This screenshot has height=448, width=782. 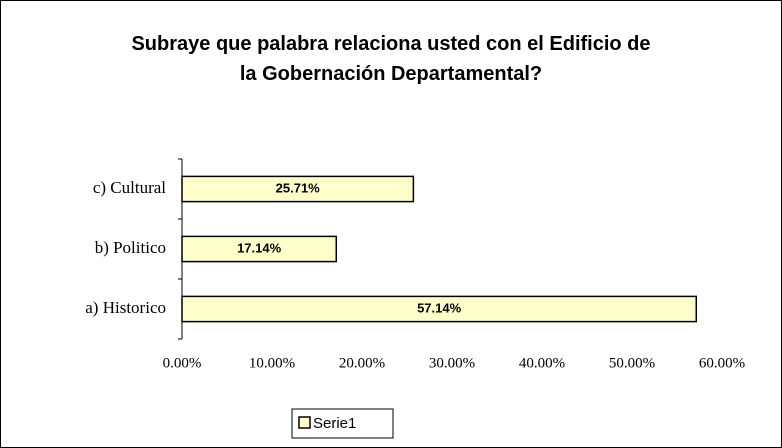 I want to click on value-label: 25.71%, so click(x=298, y=187).